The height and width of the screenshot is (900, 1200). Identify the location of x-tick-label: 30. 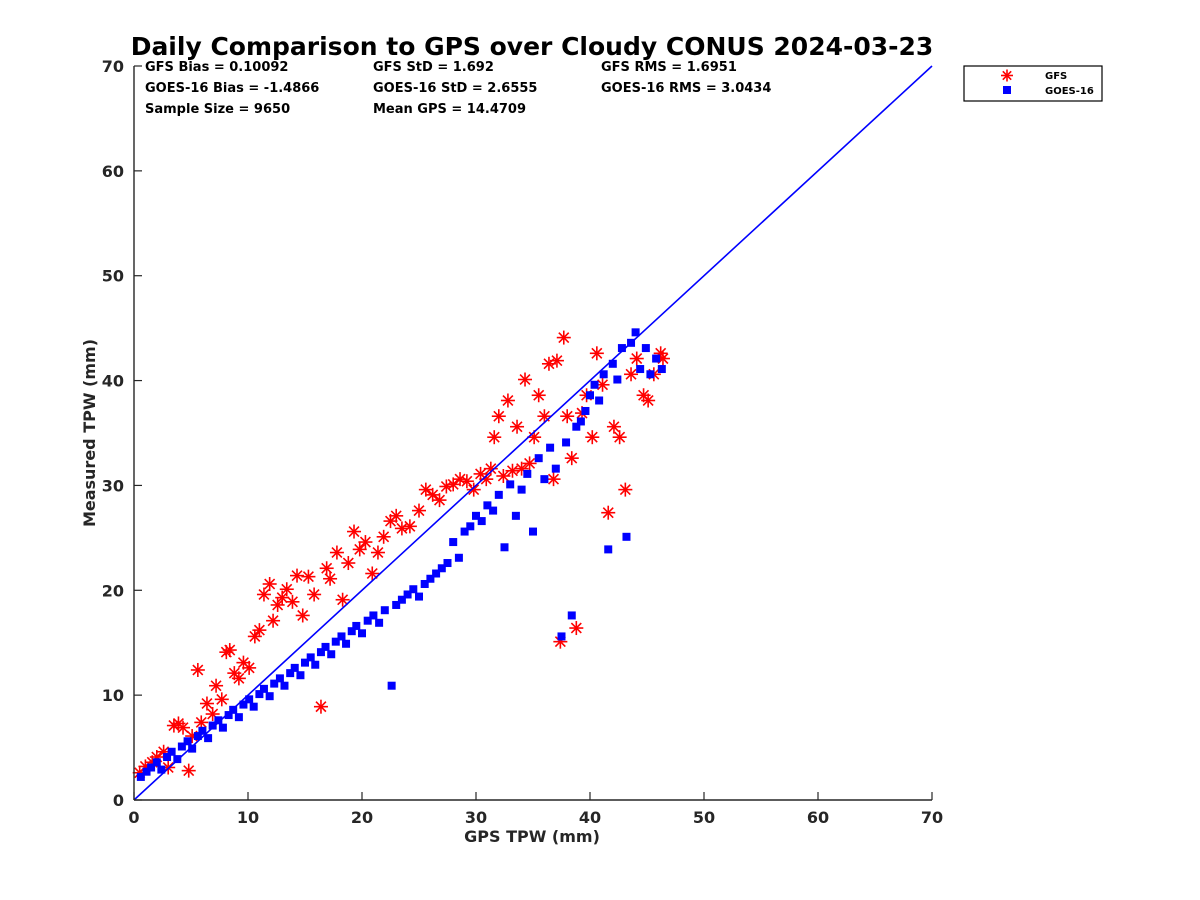
(476, 817).